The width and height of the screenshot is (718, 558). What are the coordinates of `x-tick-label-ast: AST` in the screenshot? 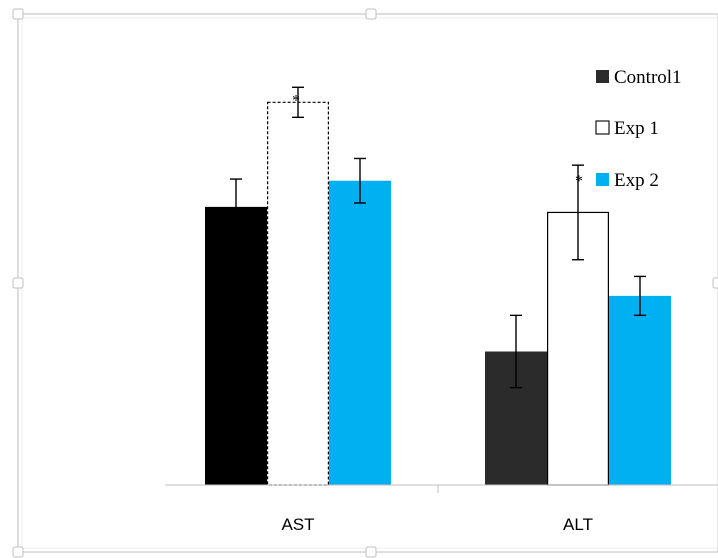 It's located at (297, 524).